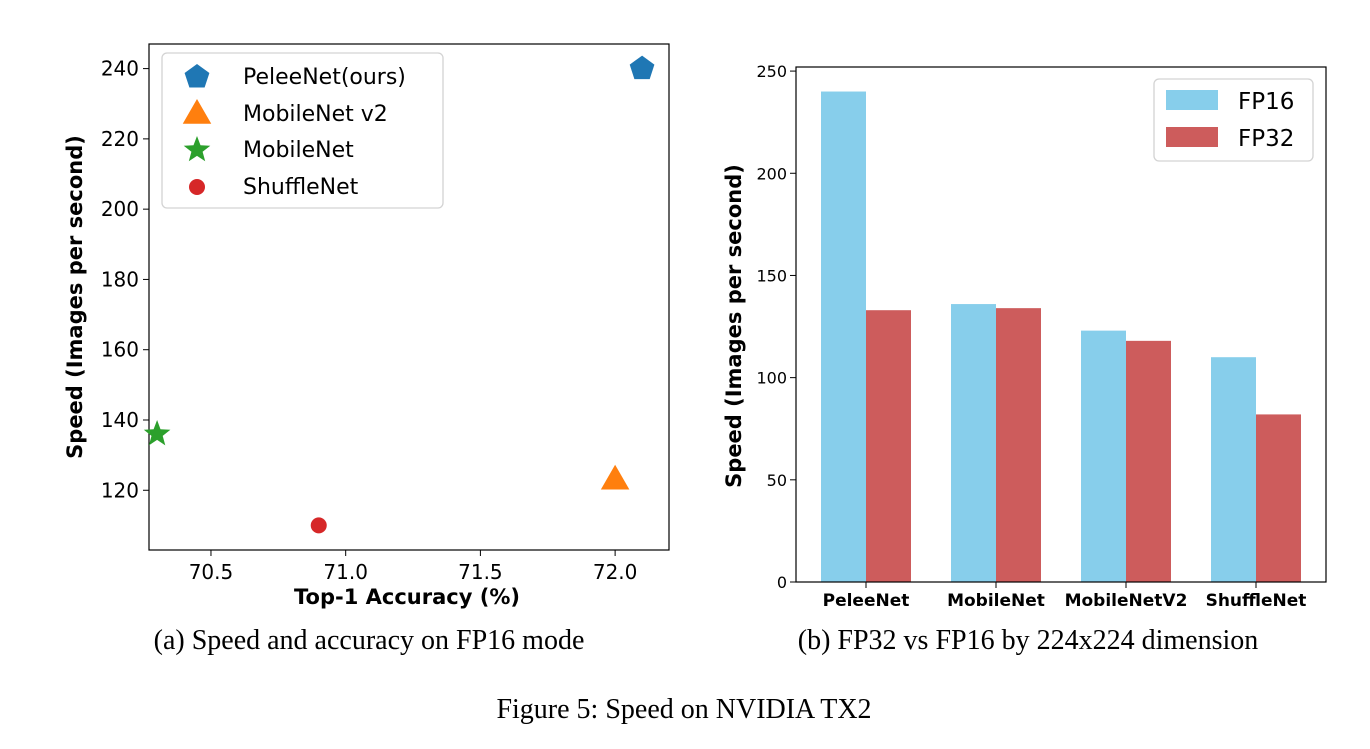 Image resolution: width=1370 pixels, height=749 pixels. What do you see at coordinates (1266, 102) in the screenshot?
I see `legend-label-fp16: FP16` at bounding box center [1266, 102].